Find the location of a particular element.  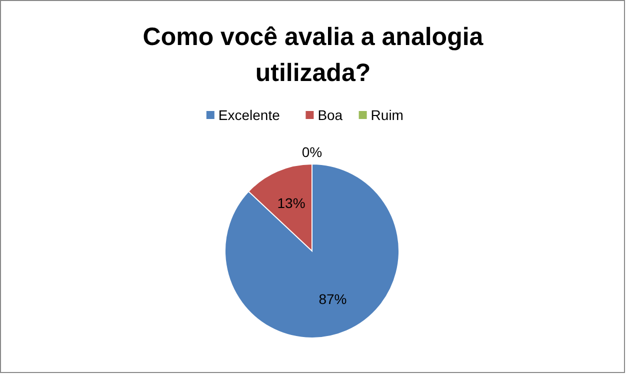

legend-label: Boa is located at coordinates (330, 115).